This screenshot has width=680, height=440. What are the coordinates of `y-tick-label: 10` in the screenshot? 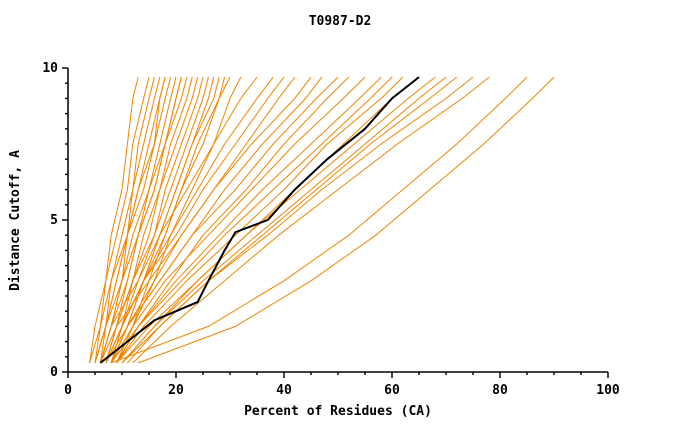 It's located at (50, 68).